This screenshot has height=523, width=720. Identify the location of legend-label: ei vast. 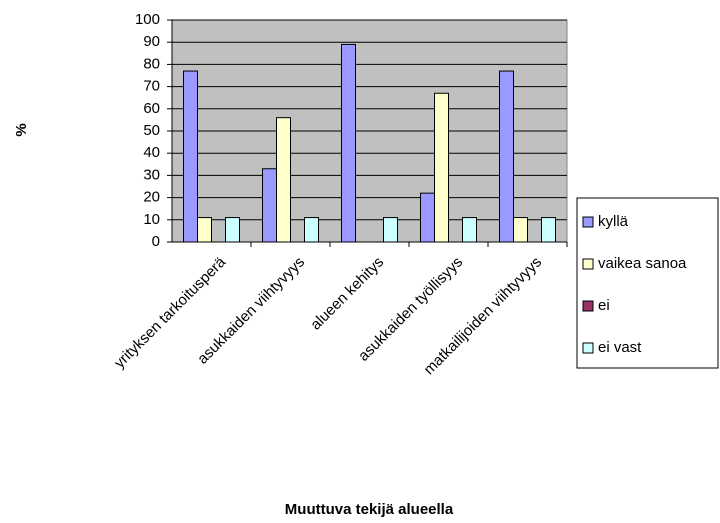
(620, 347).